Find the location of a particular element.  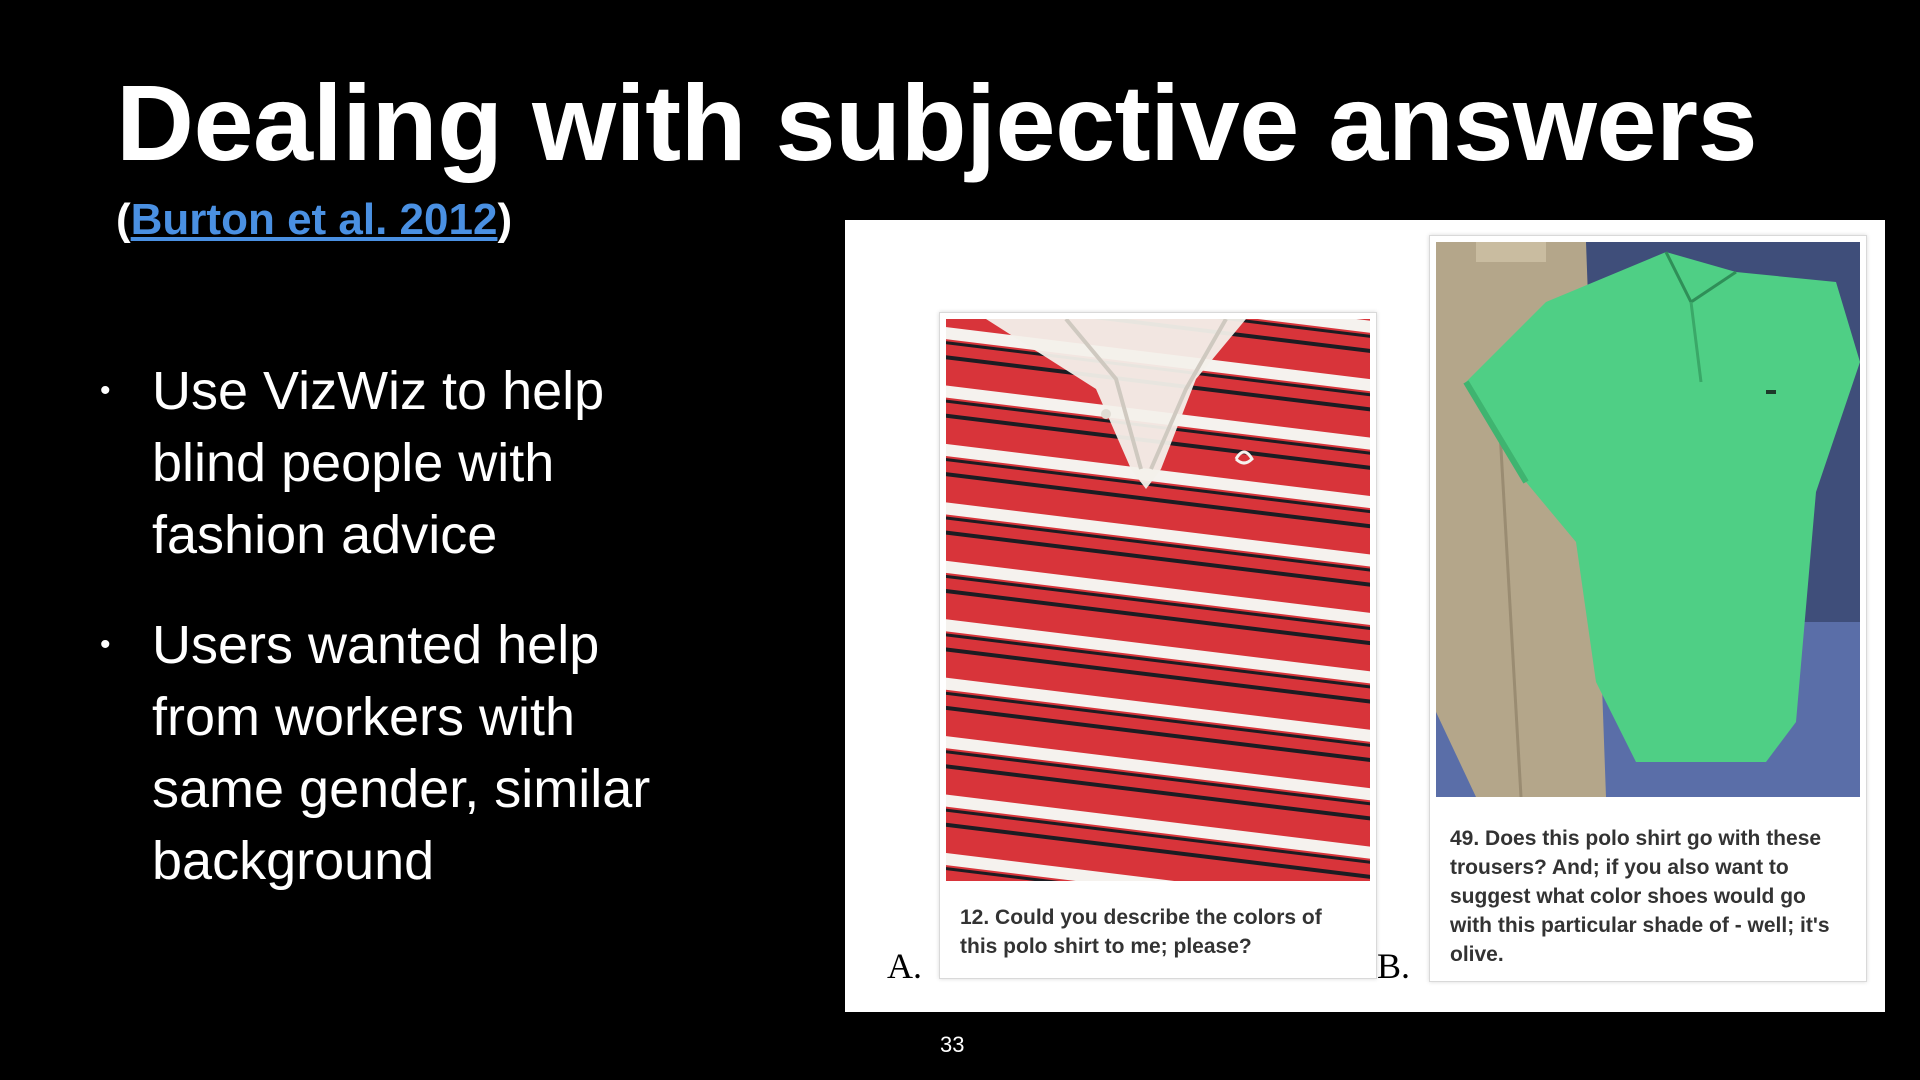

citation-open-paren: ( is located at coordinates (123, 219).